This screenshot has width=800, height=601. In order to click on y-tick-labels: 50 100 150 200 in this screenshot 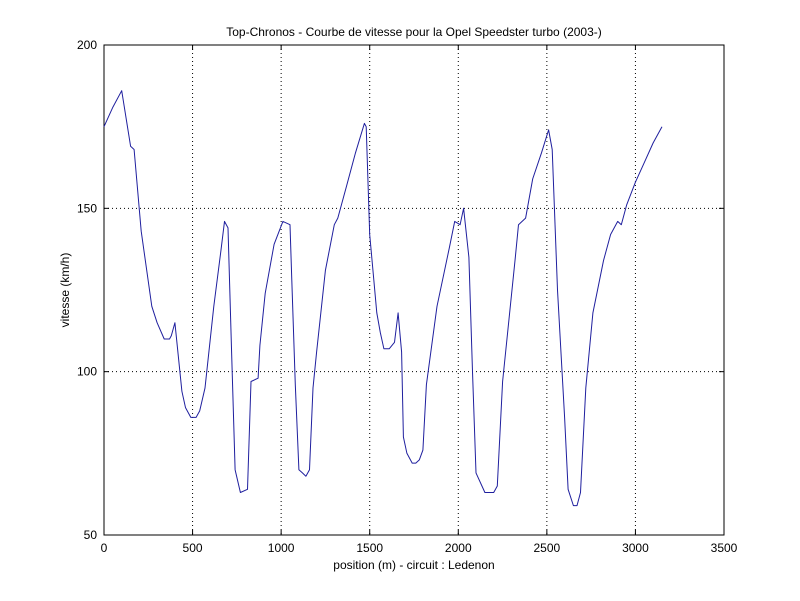, I will do `click(87, 290)`.